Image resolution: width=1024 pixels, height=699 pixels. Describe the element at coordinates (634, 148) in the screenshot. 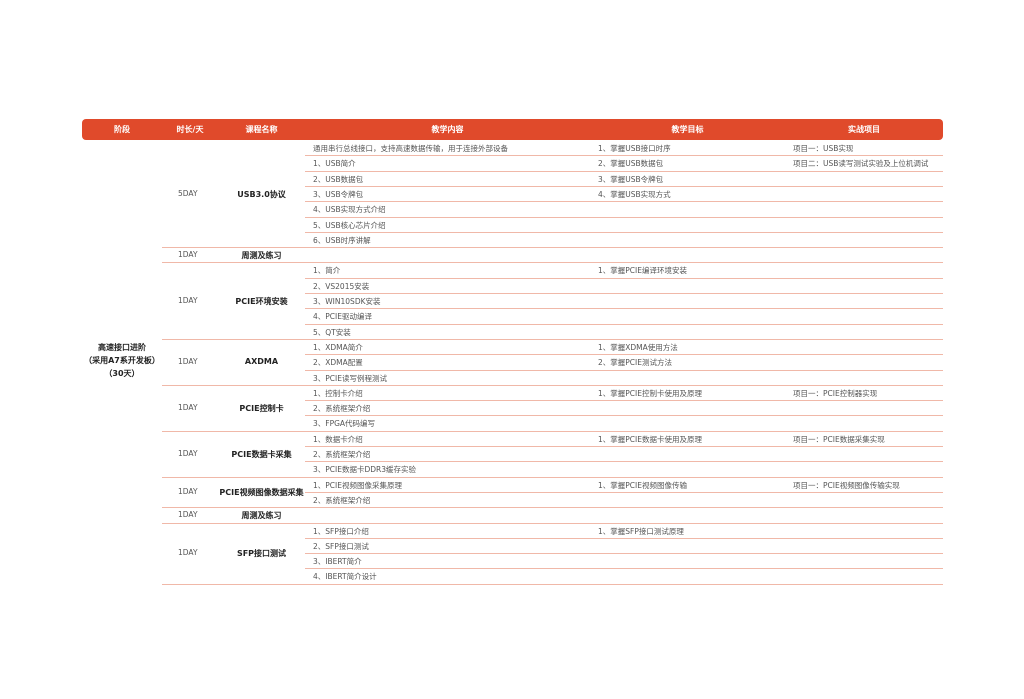

I see `goal: 1、掌握USB接口时序` at that location.